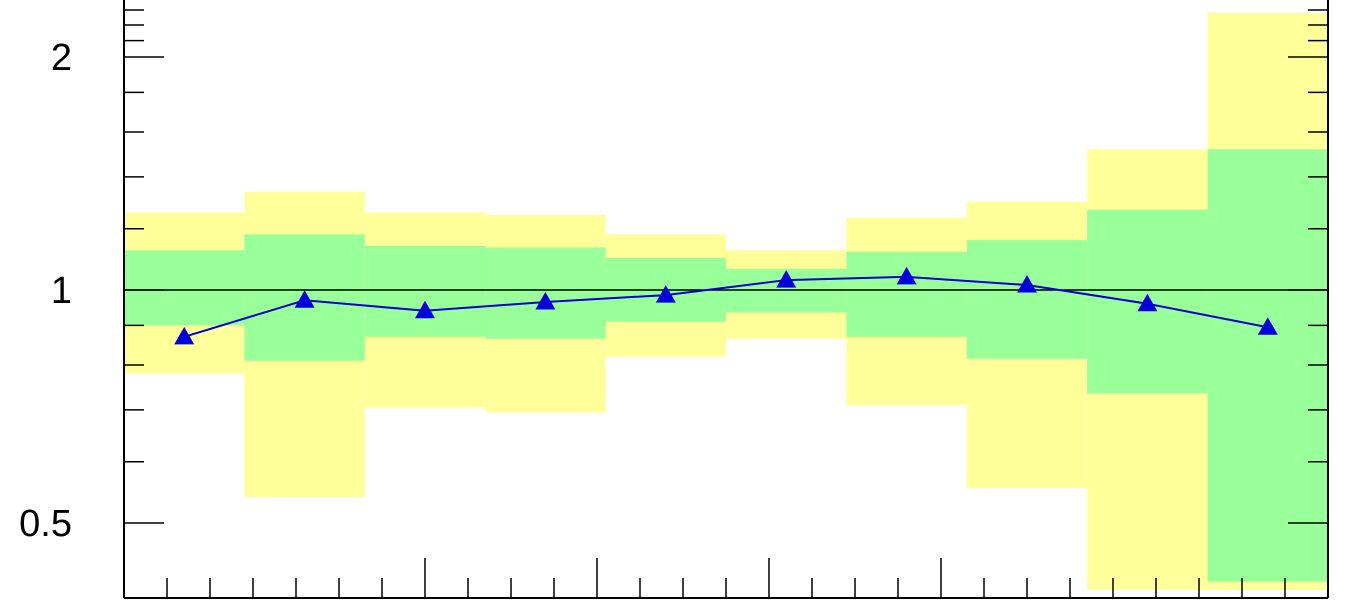 Image resolution: width=1361 pixels, height=611 pixels. I want to click on y-tick-label: 2, so click(61, 58).